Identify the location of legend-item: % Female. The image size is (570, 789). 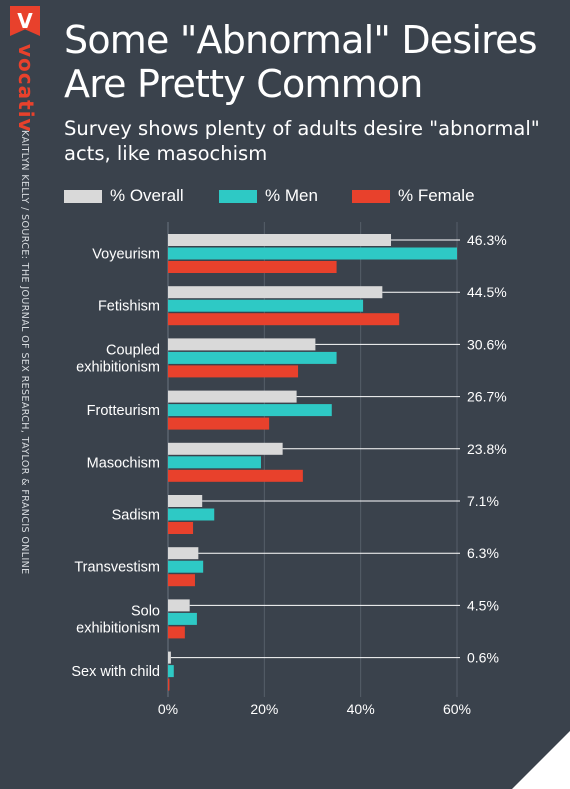
(413, 196).